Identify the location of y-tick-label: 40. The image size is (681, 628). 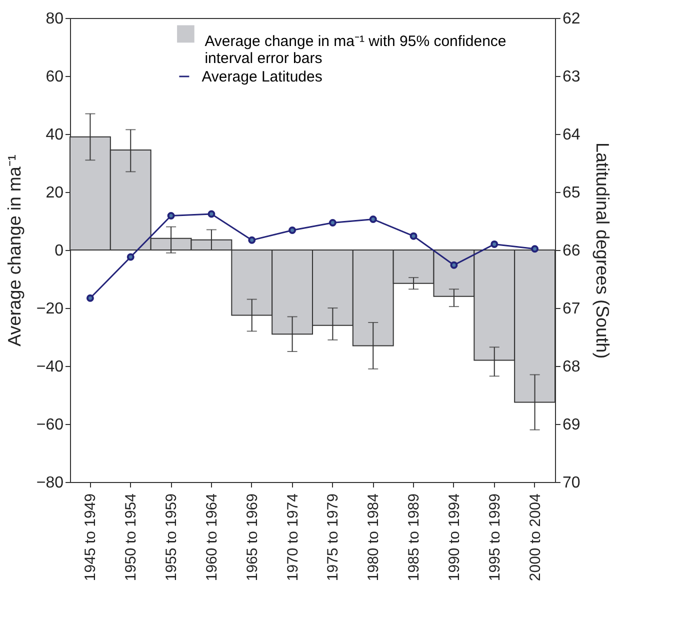
(55, 135).